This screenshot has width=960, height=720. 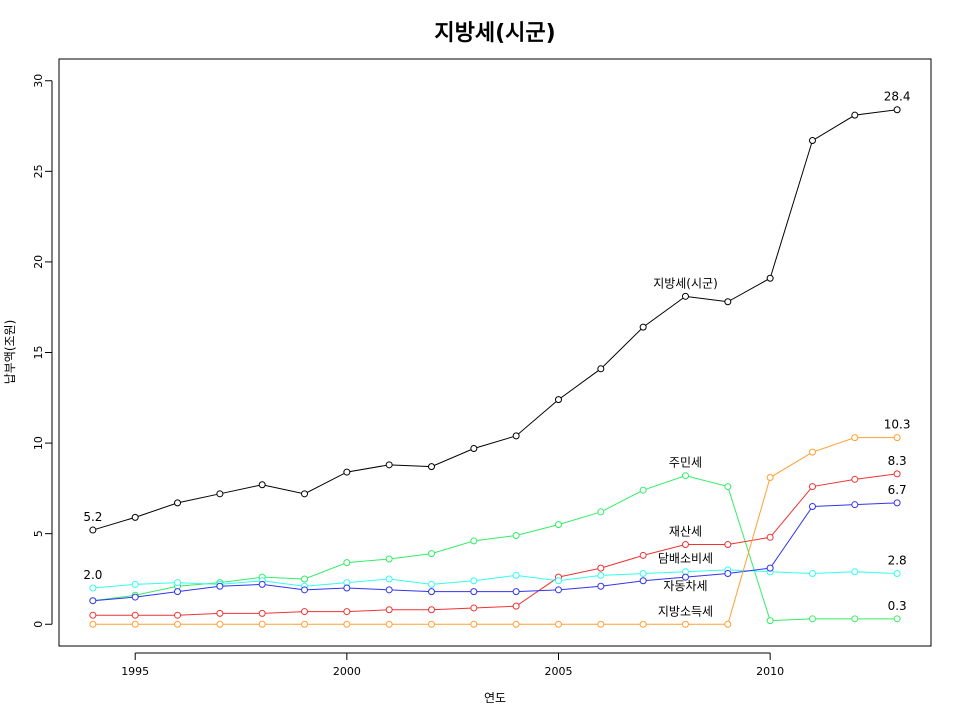 I want to click on x-tick-label: 2000, so click(x=347, y=671).